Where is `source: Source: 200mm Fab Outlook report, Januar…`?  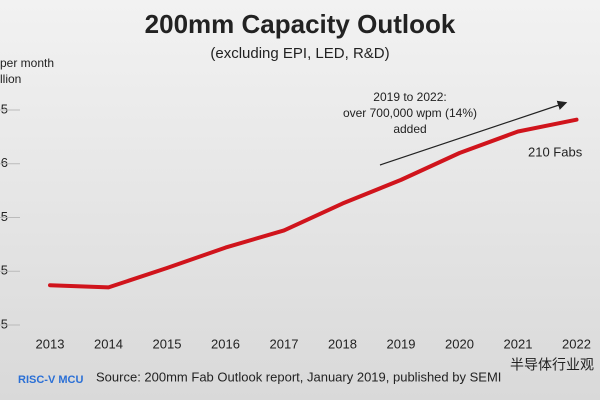
source: Source: 200mm Fab Outlook report, Januar… is located at coordinates (298, 376).